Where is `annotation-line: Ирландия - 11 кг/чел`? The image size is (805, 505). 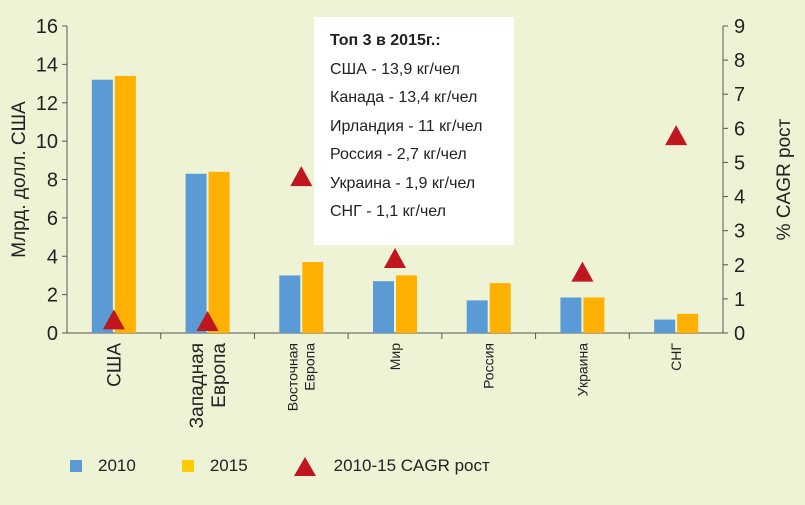 annotation-line: Ирландия - 11 кг/чел is located at coordinates (406, 126).